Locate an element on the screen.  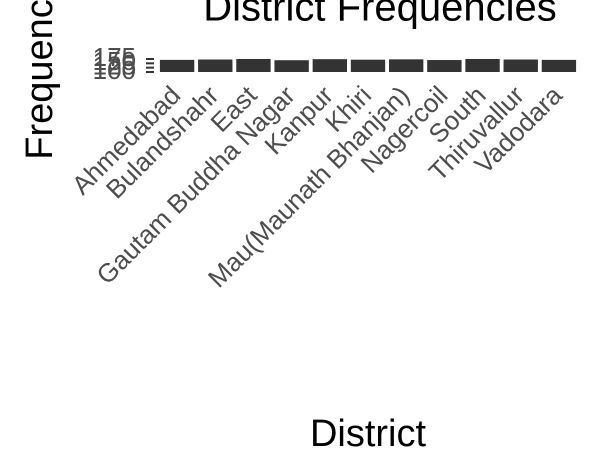
y-tick-label: 150 is located at coordinates (114, 61).